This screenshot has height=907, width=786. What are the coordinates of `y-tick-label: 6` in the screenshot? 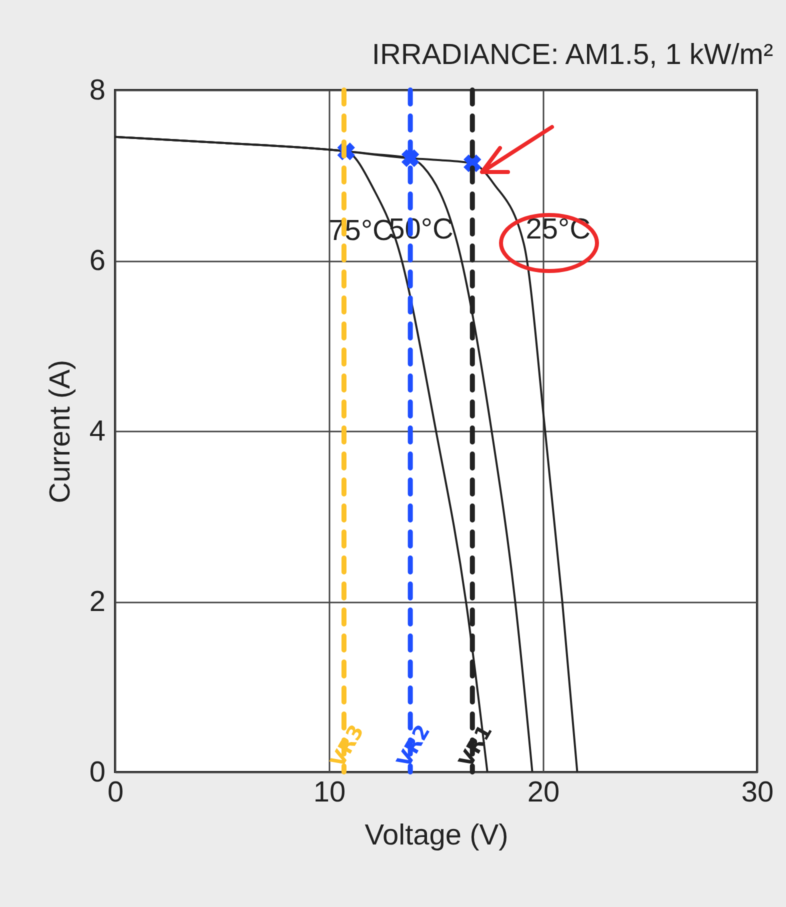 It's located at (97, 261).